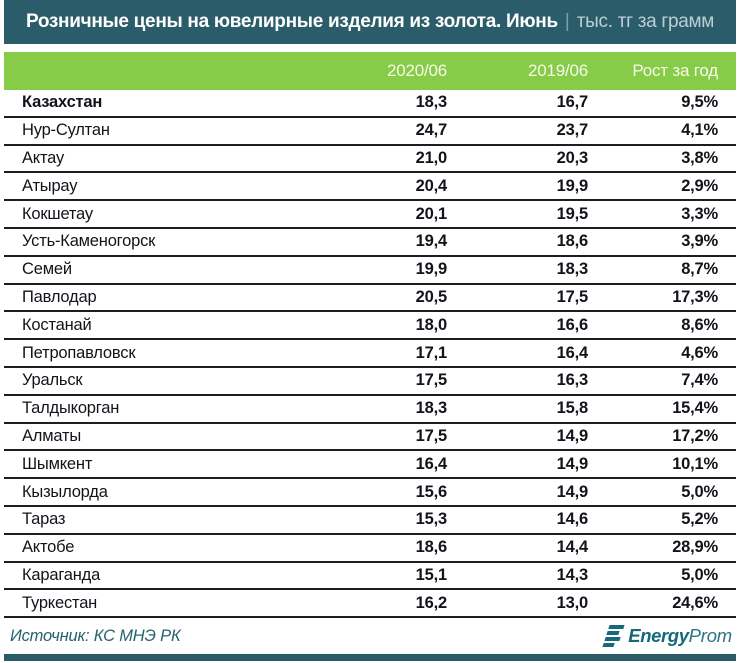  I want to click on value-2019-cell: 14,6, so click(517, 520).